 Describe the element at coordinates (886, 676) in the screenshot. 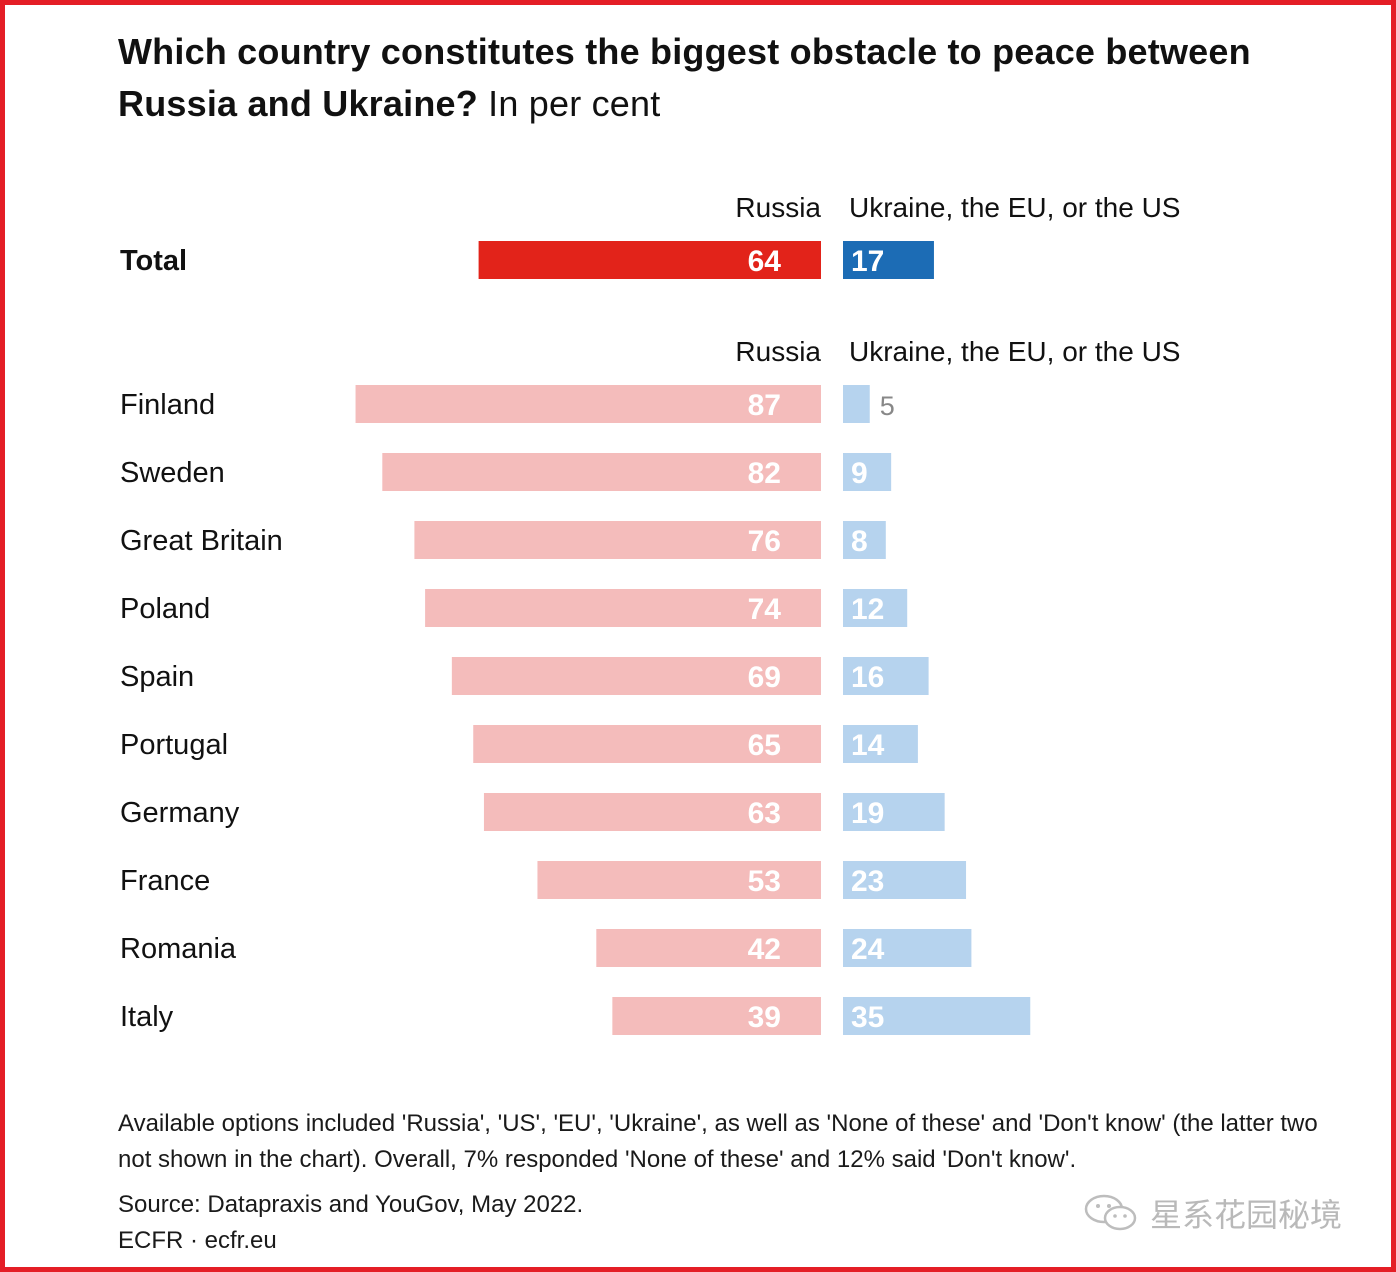

I see `bar-ukraine-spain` at that location.